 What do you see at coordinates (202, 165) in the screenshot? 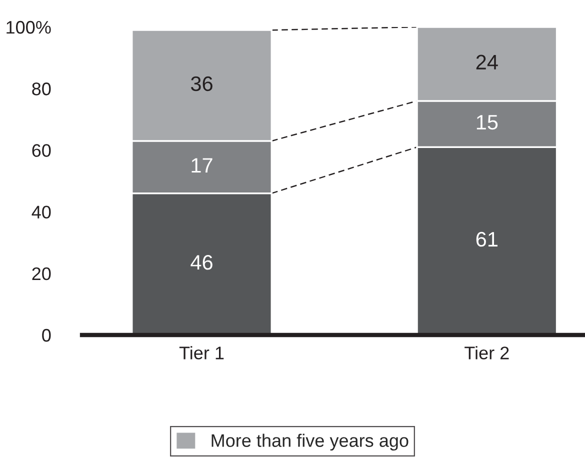
I see `data-label: 17` at bounding box center [202, 165].